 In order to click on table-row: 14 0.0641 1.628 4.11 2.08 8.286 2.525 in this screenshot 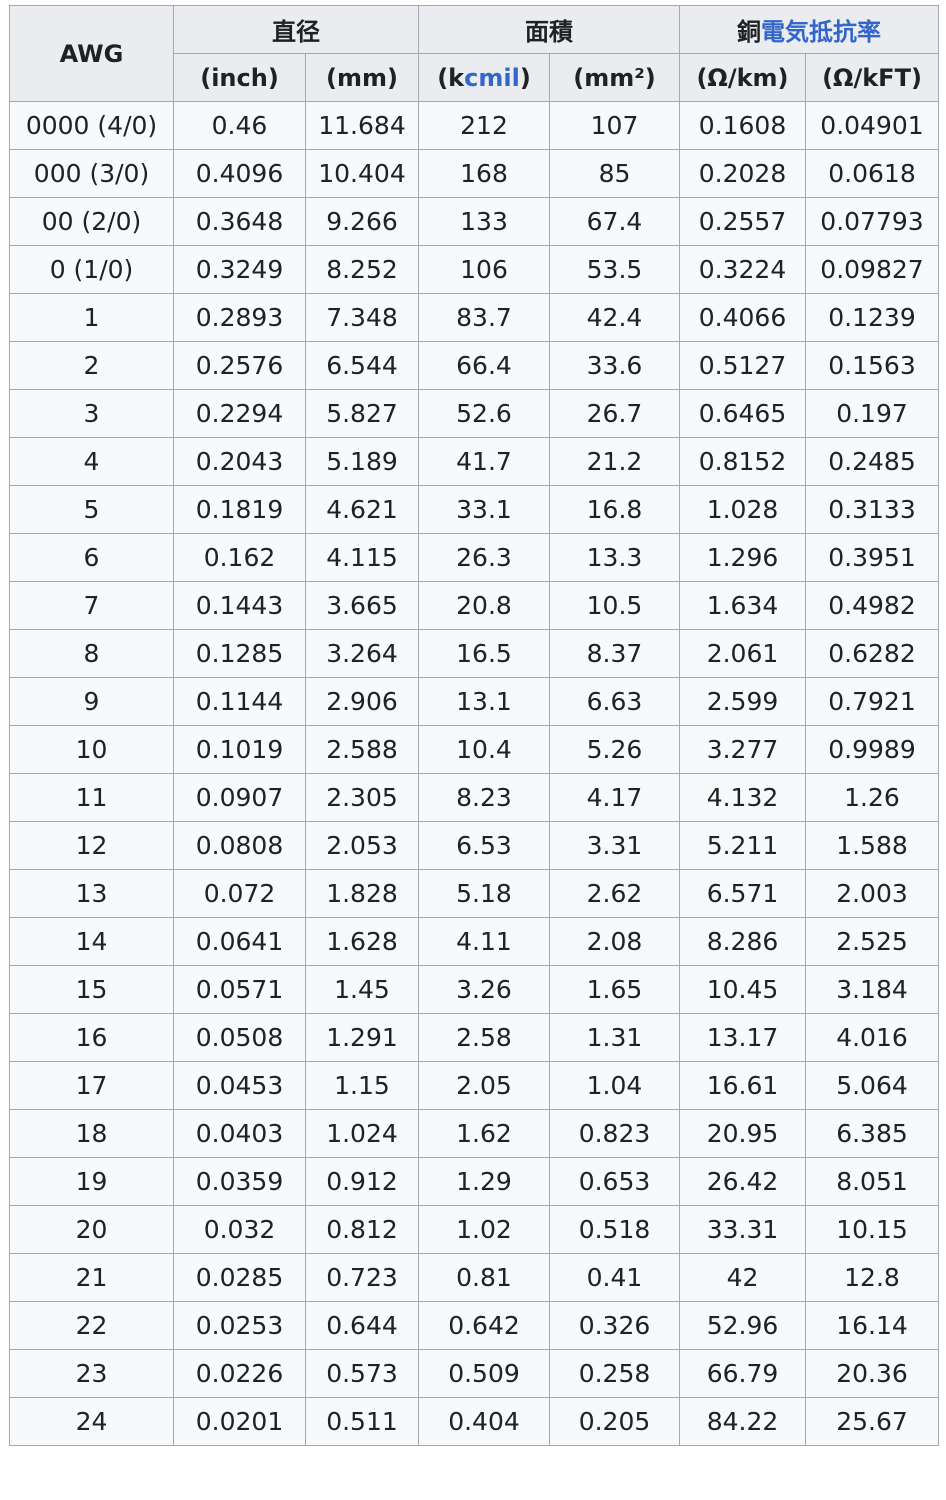, I will do `click(474, 941)`.